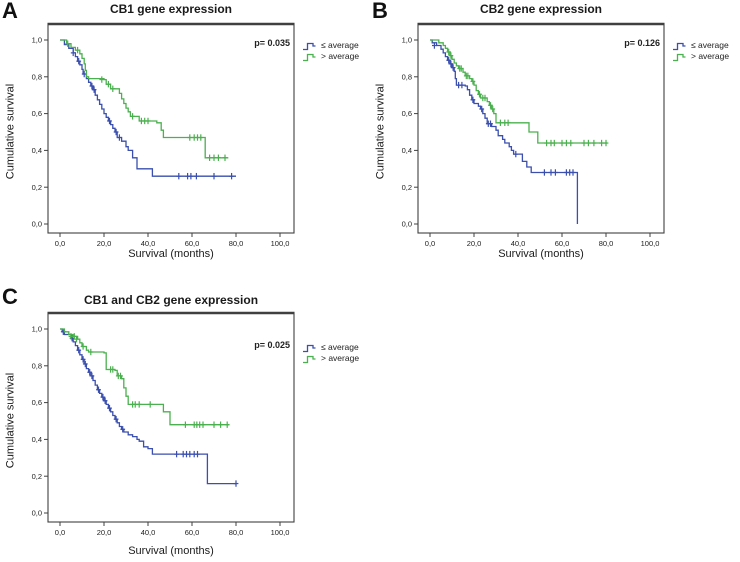 This screenshot has height=562, width=740. What do you see at coordinates (541, 9) in the screenshot?
I see `panel-title-cb2: CB2 gene expression` at bounding box center [541, 9].